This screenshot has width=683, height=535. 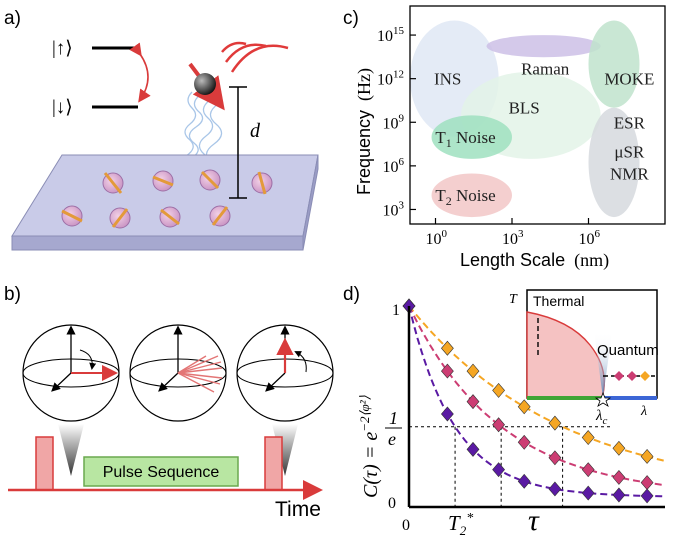 What do you see at coordinates (393, 418) in the screenshot?
I see `svg-text: 1` at bounding box center [393, 418].